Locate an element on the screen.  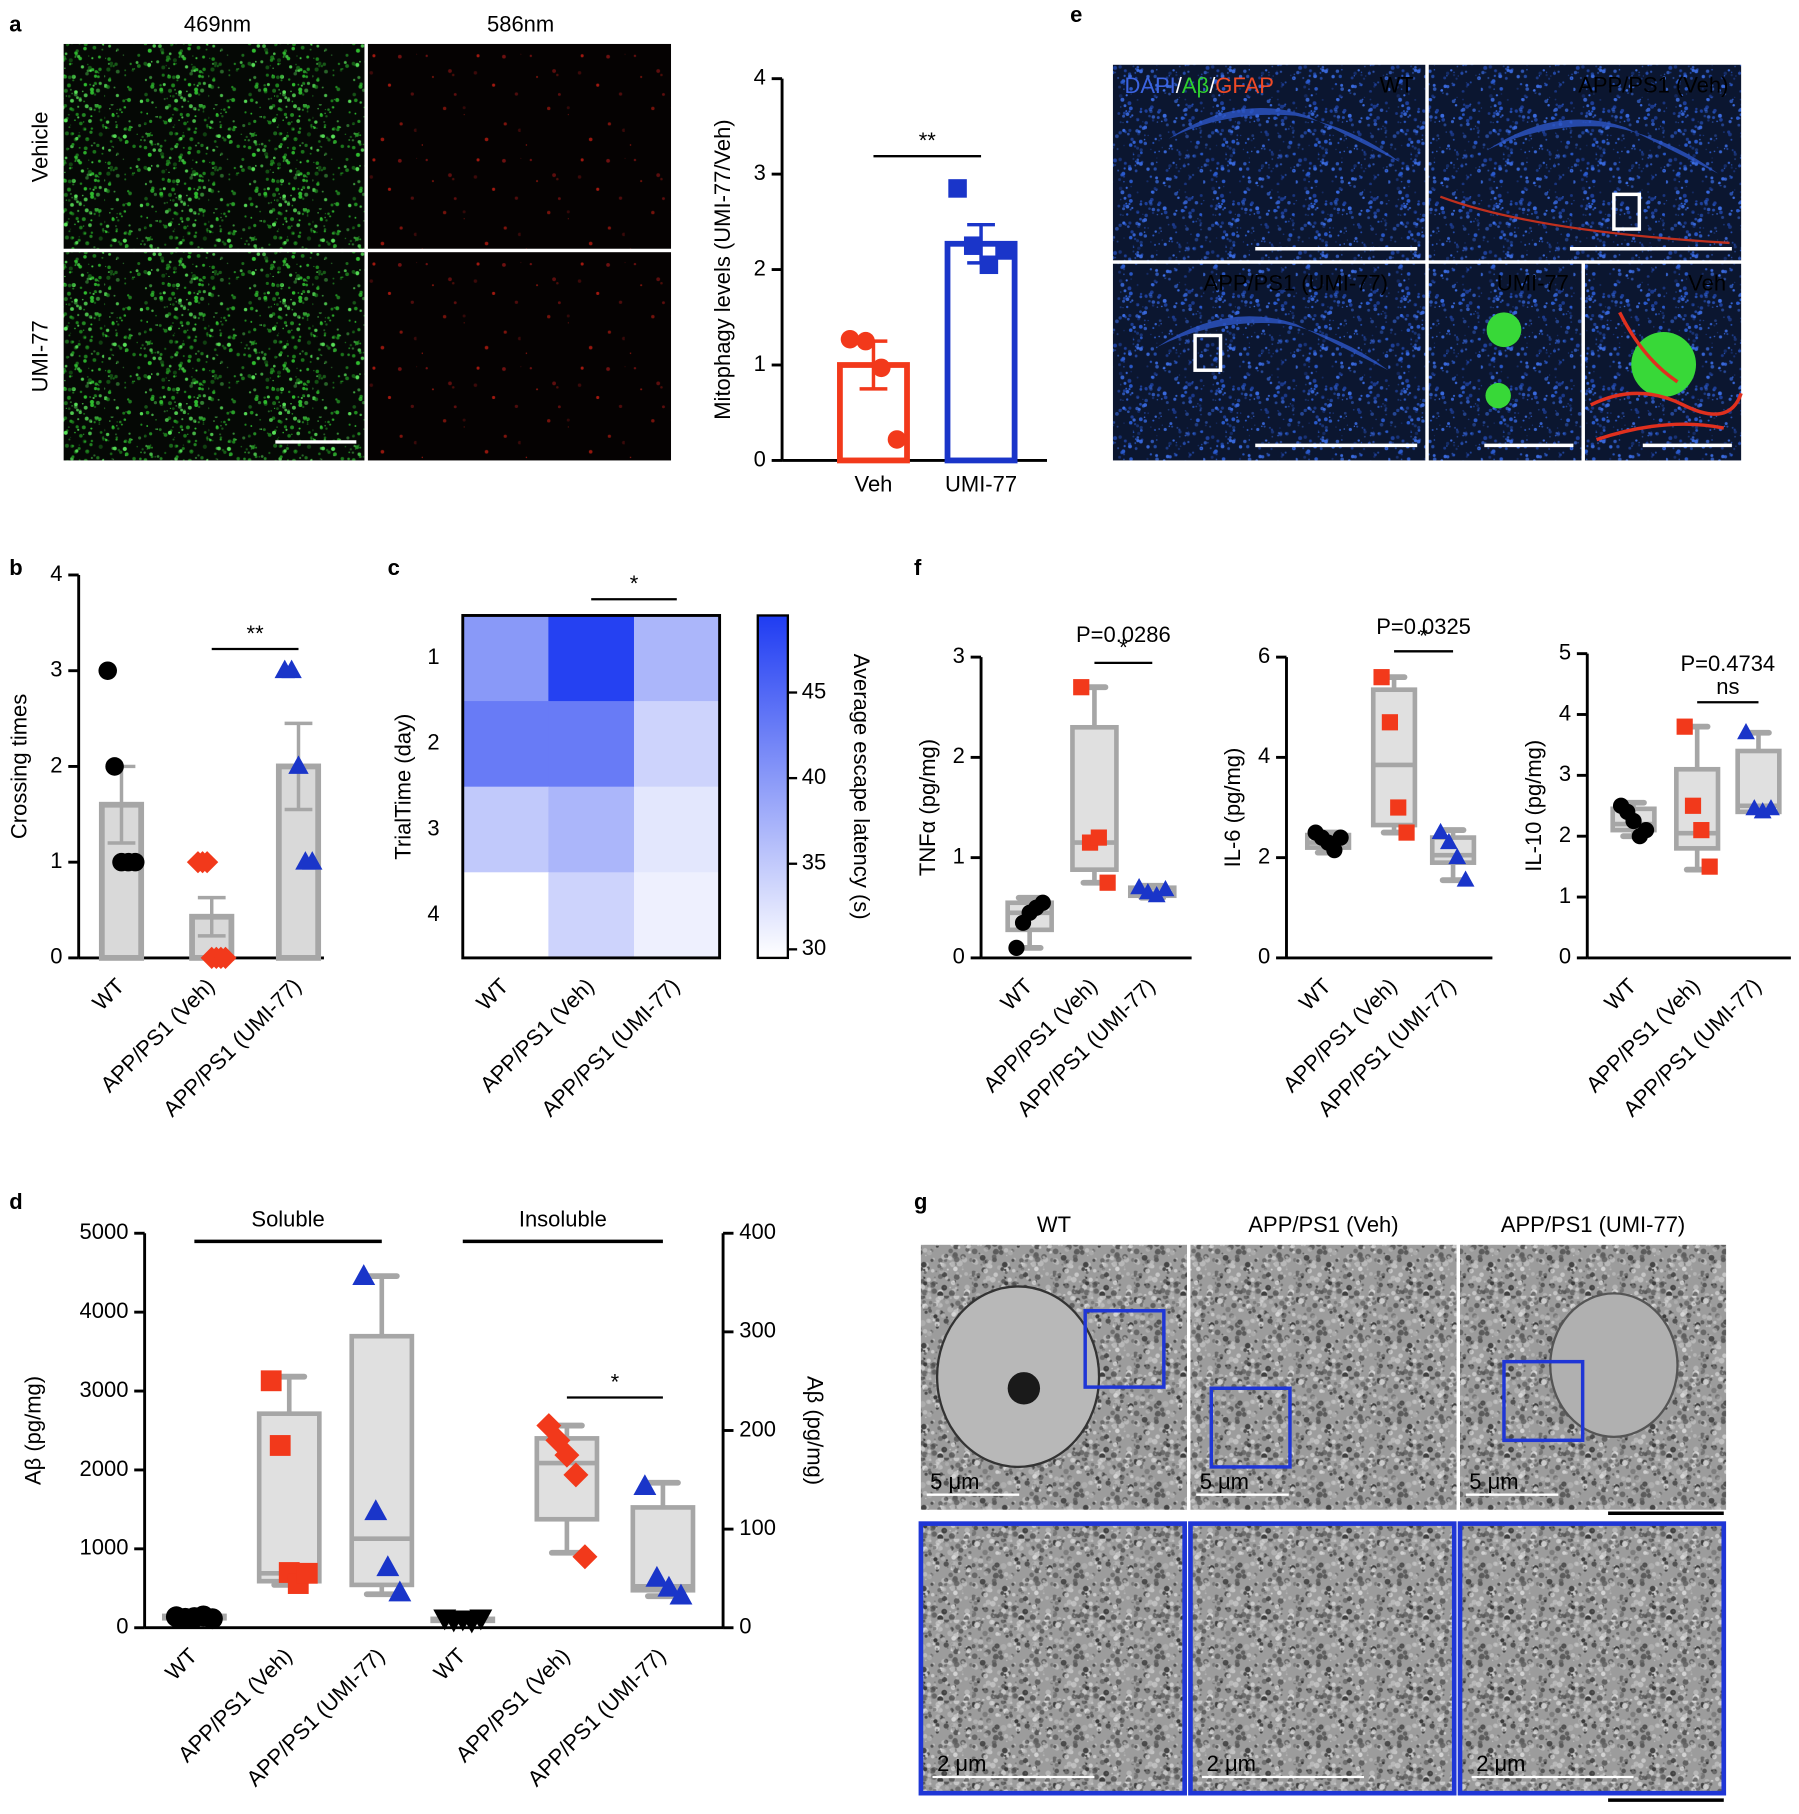
y-axis-label: TrialTime (day) is located at coordinates (403, 787).